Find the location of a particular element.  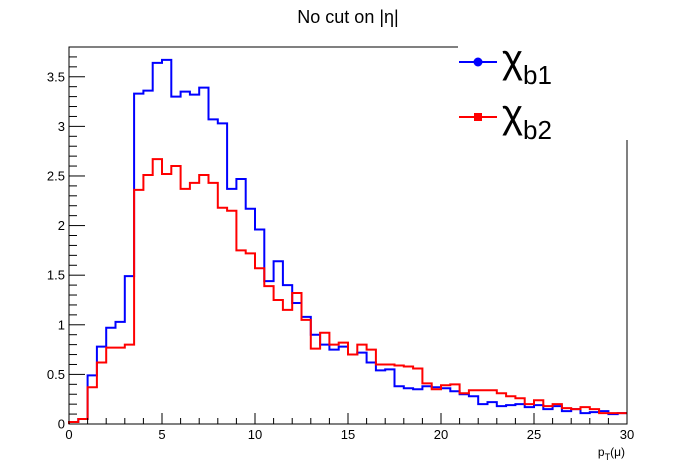

legend-label-1: χb1 is located at coordinates (527, 63).